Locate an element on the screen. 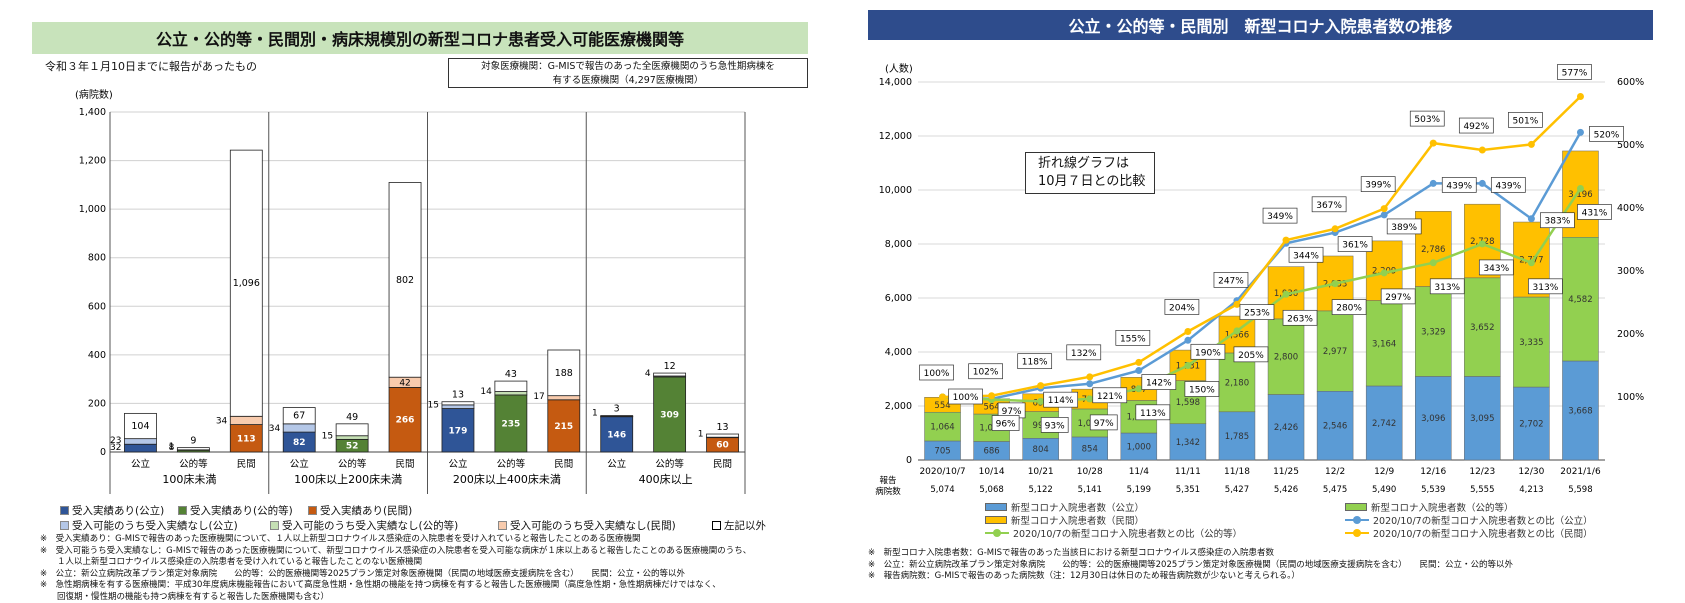  right-bar-label: 1,000 is located at coordinates (1139, 448).